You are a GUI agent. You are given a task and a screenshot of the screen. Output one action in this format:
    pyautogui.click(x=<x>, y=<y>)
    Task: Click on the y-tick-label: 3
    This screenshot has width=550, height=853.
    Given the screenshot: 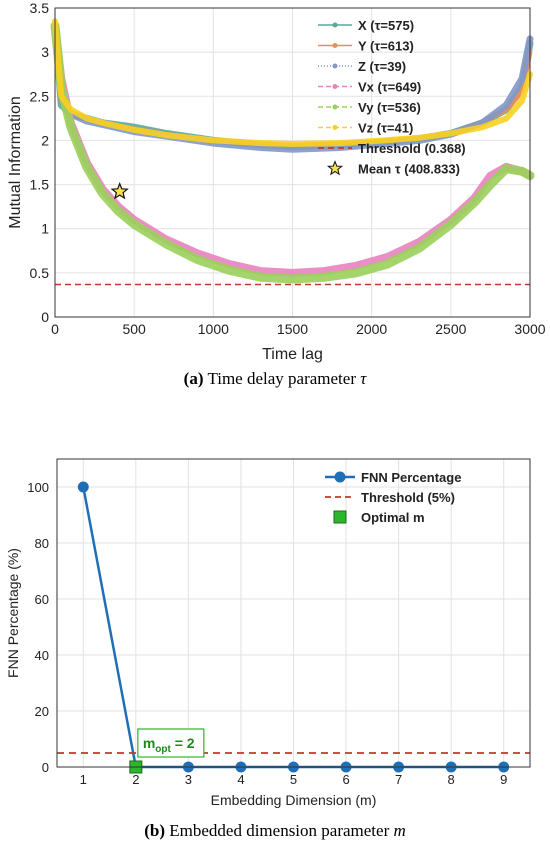 What is the action you would take?
    pyautogui.click(x=45, y=52)
    